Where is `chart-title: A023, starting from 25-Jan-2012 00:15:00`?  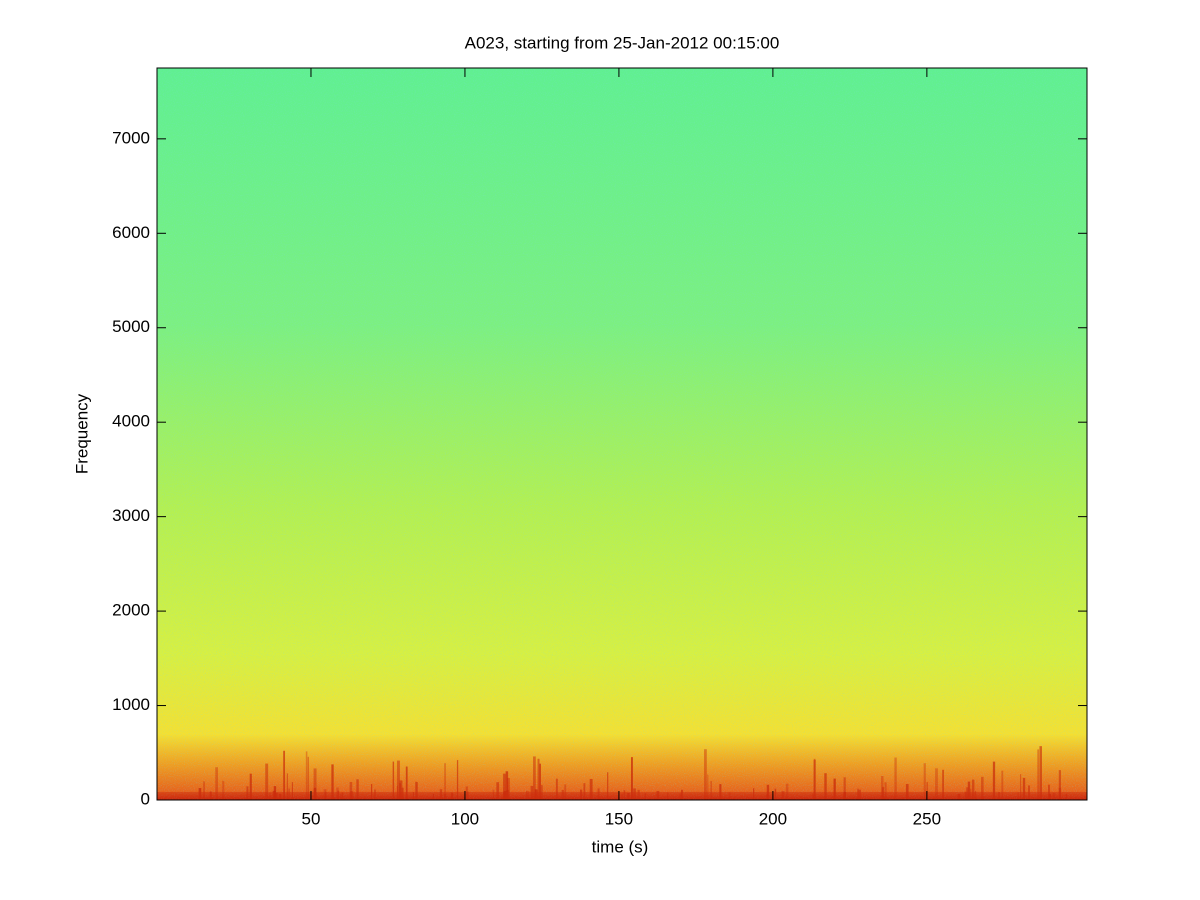 chart-title: A023, starting from 25-Jan-2012 00:15:00 is located at coordinates (622, 42).